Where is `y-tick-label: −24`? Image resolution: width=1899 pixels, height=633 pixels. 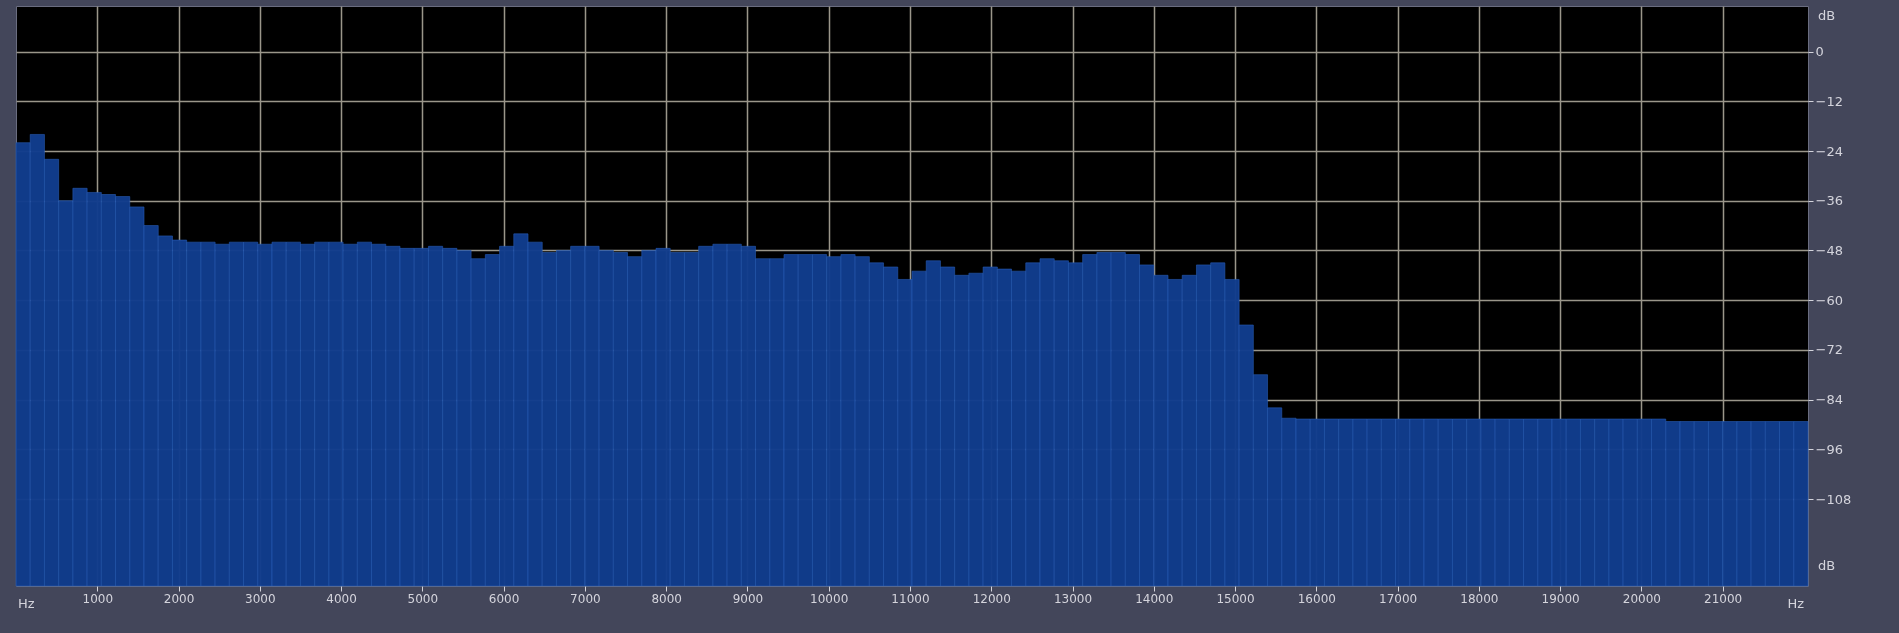 y-tick-label: −24 is located at coordinates (1829, 151).